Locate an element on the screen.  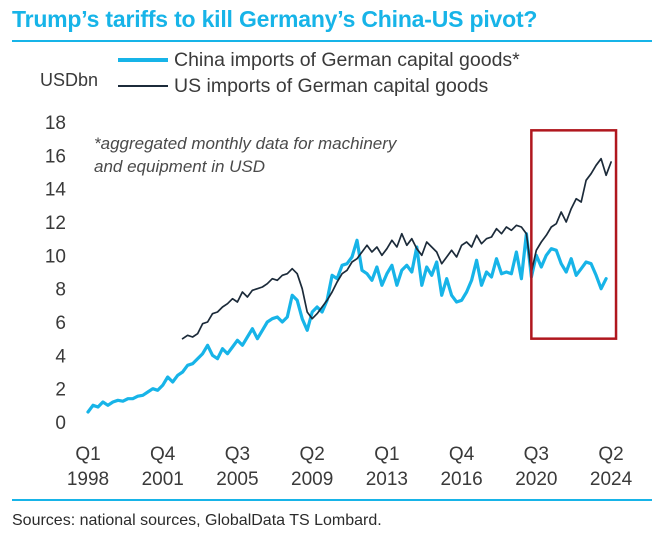
legend-item-us: US imports of German capital goods is located at coordinates (303, 86).